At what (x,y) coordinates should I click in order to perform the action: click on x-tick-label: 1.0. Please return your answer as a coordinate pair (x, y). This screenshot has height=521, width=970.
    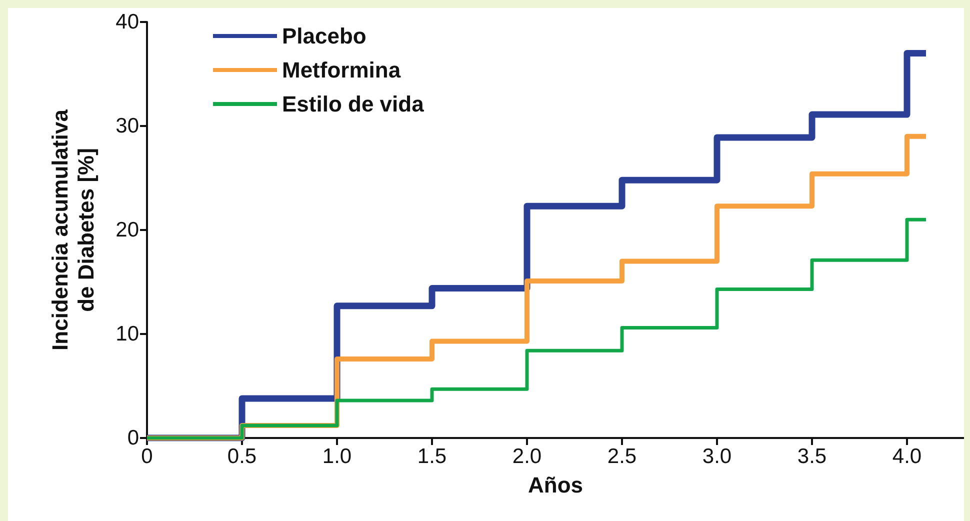
    Looking at the image, I should click on (337, 456).